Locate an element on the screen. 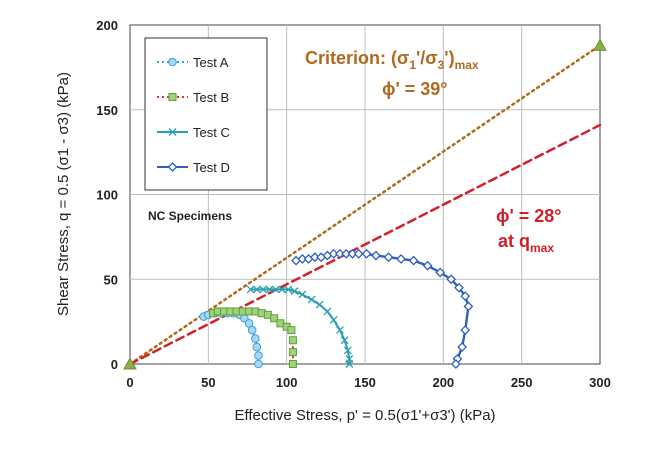 This screenshot has height=462, width=653. legend-item: Test C is located at coordinates (193, 132).